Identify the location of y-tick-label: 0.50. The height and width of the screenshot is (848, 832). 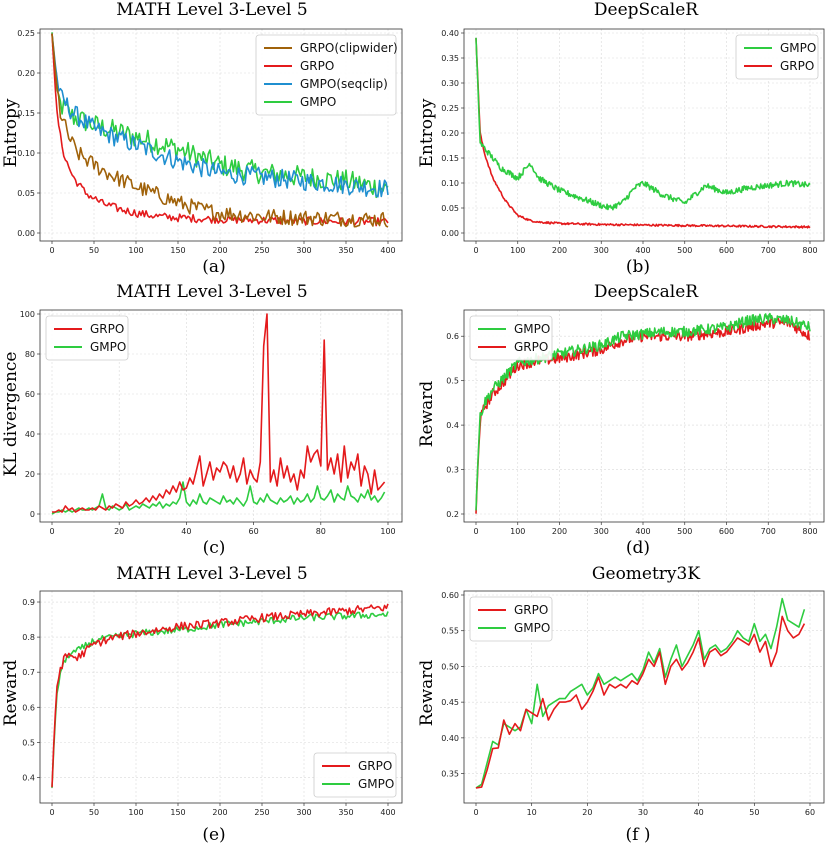
(450, 666).